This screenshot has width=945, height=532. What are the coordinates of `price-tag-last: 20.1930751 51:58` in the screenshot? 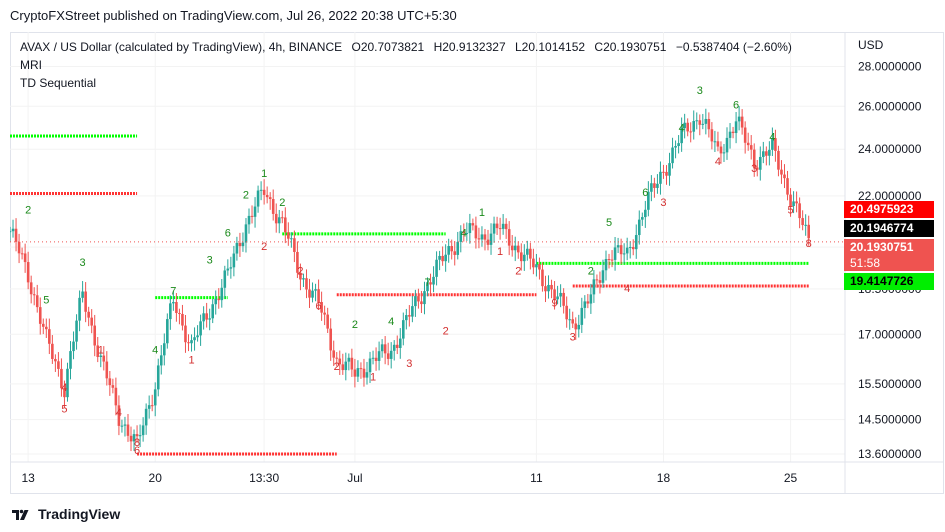 It's located at (889, 255).